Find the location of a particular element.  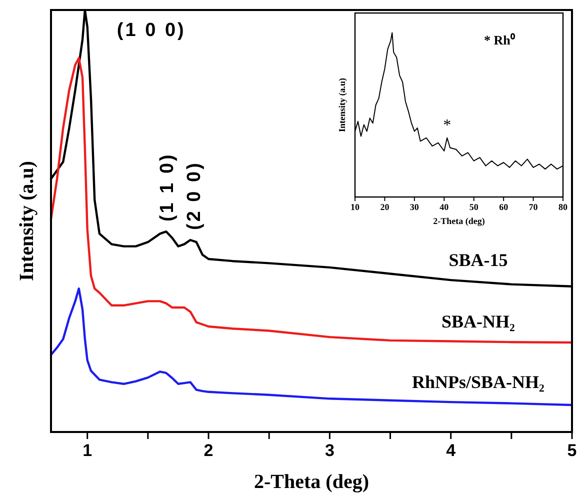

annotation: (1 1 0) is located at coordinates (167, 187).